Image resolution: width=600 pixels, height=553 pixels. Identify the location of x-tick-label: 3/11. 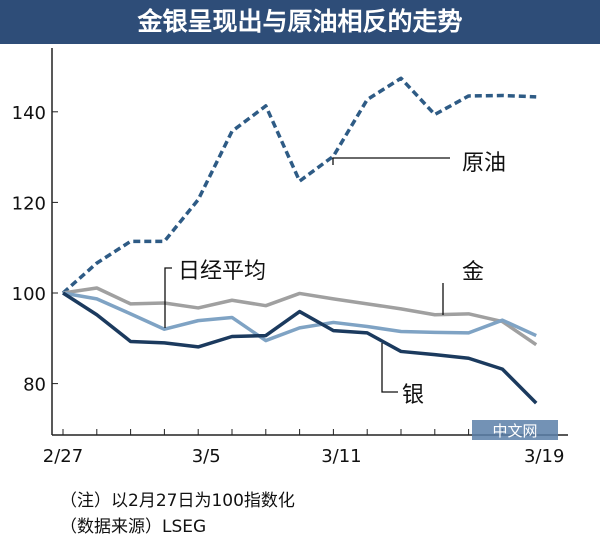
(341, 456).